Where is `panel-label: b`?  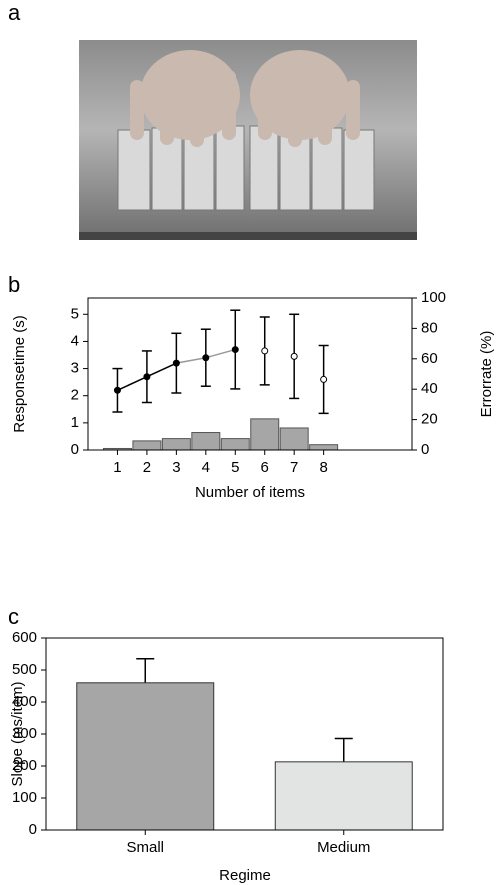 panel-label: b is located at coordinates (14, 284).